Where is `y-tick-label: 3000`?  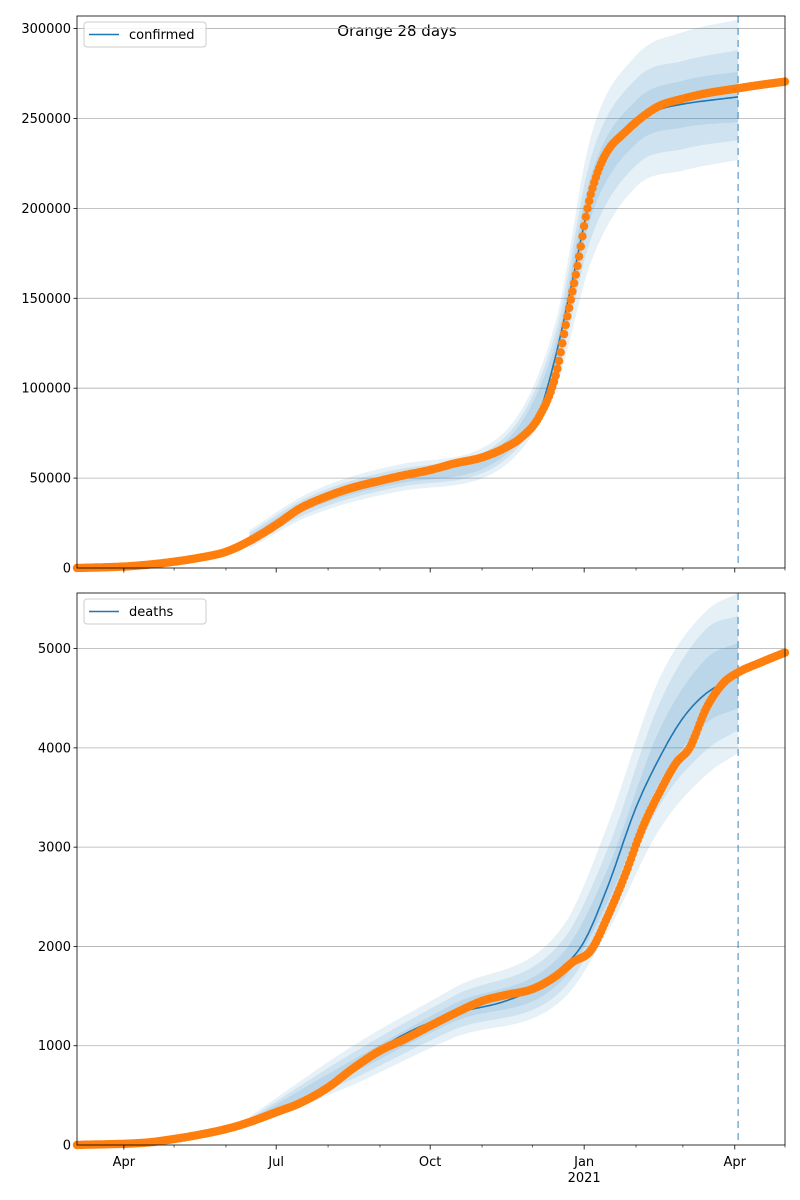
y-tick-label: 3000 is located at coordinates (54, 848).